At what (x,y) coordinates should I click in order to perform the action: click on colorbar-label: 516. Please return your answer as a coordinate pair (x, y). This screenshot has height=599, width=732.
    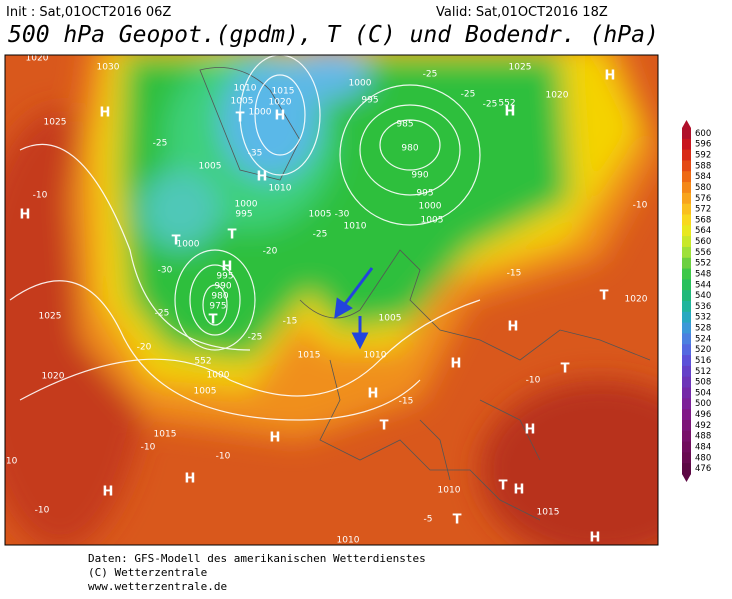
    Looking at the image, I should click on (703, 361).